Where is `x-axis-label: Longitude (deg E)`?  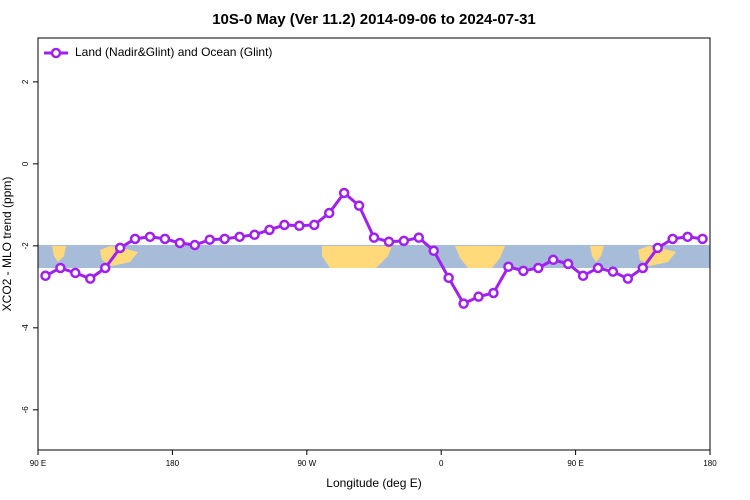 x-axis-label: Longitude (deg E) is located at coordinates (373, 483).